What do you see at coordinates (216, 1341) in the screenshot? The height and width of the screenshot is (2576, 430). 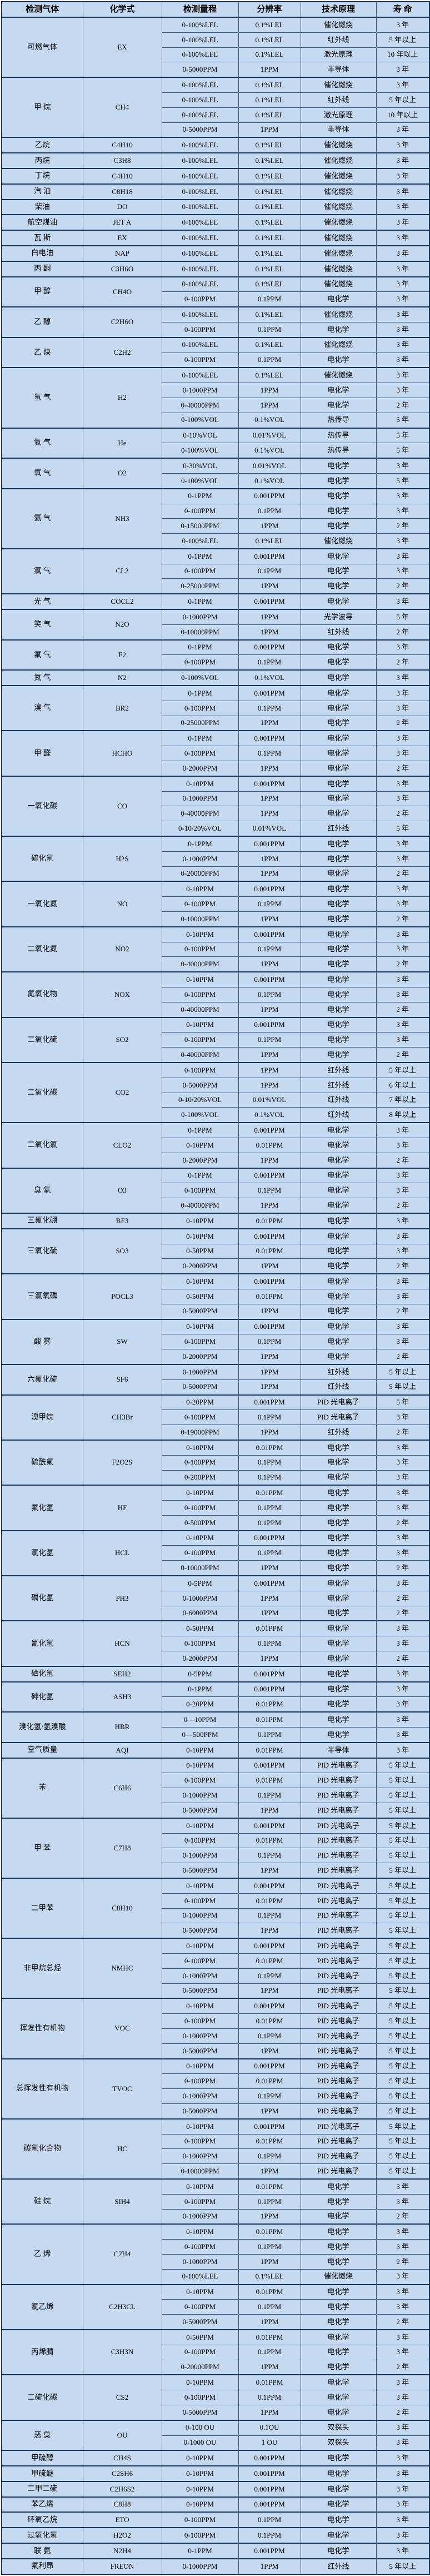 I see `table-row: 酸 雾 SW 0-10PPM 0.001PPM 电化学 3 年` at bounding box center [216, 1341].